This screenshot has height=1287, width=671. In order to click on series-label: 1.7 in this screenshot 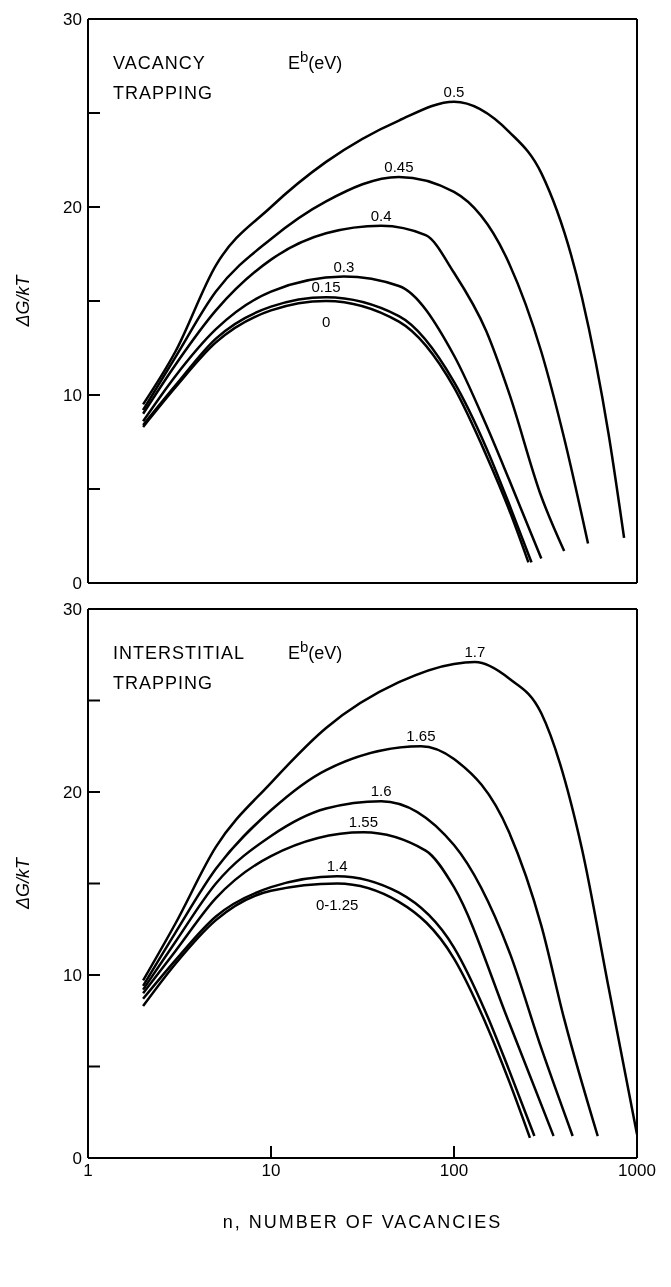, I will do `click(475, 652)`.